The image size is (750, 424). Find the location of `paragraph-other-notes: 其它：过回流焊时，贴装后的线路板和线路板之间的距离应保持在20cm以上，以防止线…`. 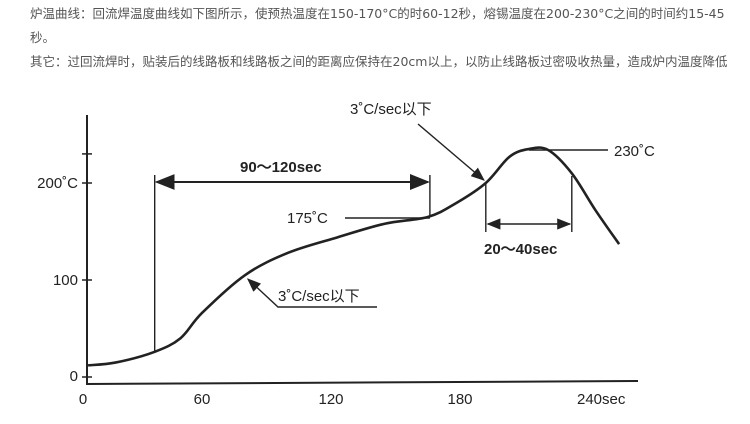

paragraph-other-notes: 其它：过回流焊时，贴装后的线路板和线路板之间的距离应保持在20cm以上，以防止线… is located at coordinates (379, 61).